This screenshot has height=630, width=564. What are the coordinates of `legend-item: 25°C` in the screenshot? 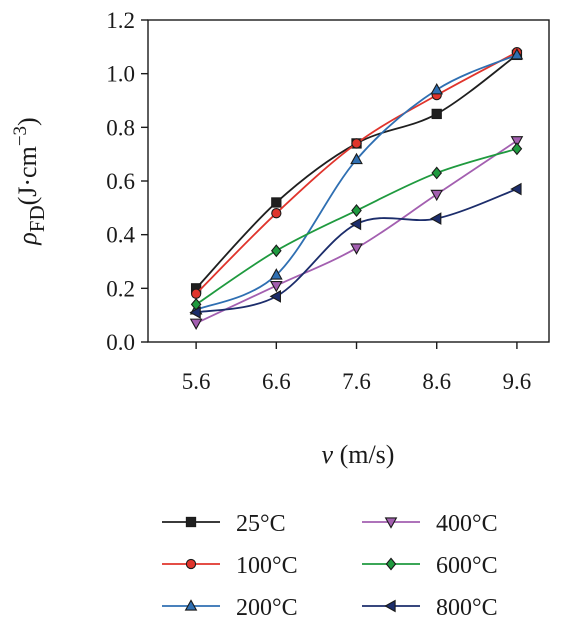 It's located at (224, 524).